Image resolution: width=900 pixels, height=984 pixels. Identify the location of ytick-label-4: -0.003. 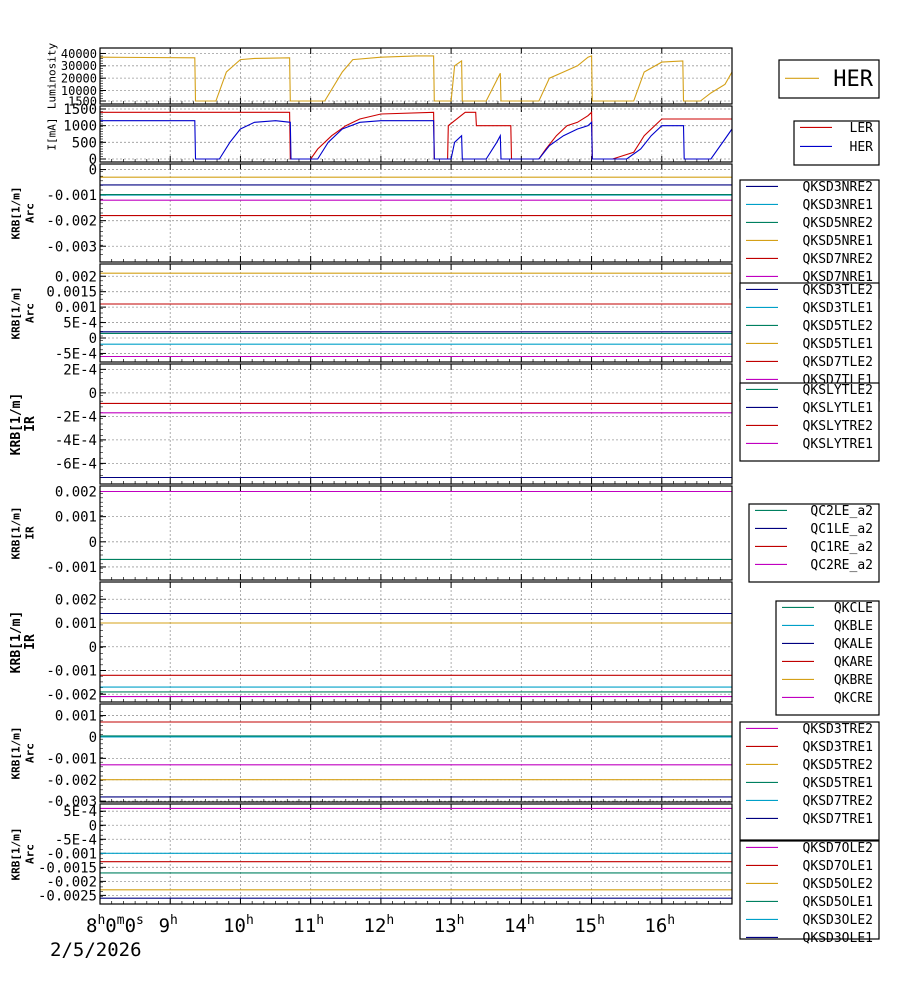
(71, 247).